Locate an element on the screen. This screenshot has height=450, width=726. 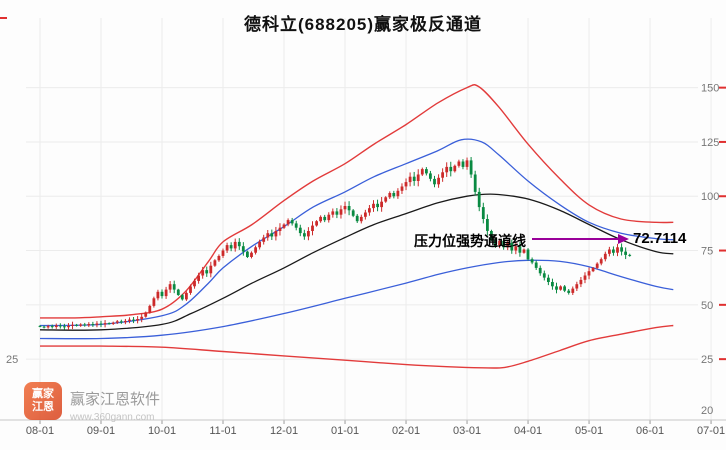
x-axis-label: 02-01 is located at coordinates (406, 431).